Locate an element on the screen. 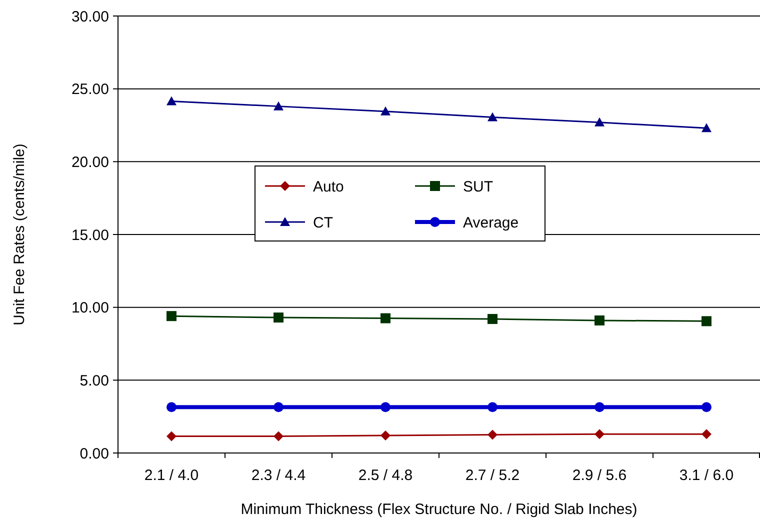 This screenshot has width=760, height=522. x-tick-label: 3.1 / 6.0 is located at coordinates (706, 475).